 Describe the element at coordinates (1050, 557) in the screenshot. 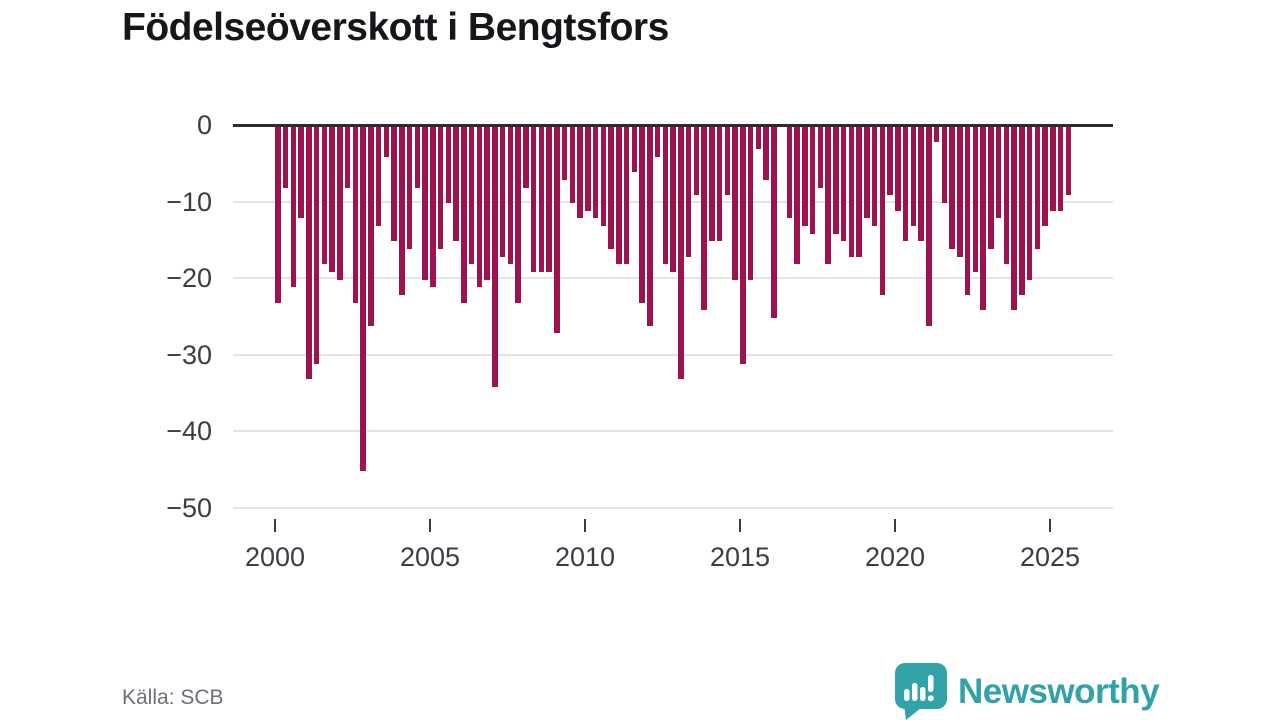

I see `x-axis-tick-label: 2025` at that location.